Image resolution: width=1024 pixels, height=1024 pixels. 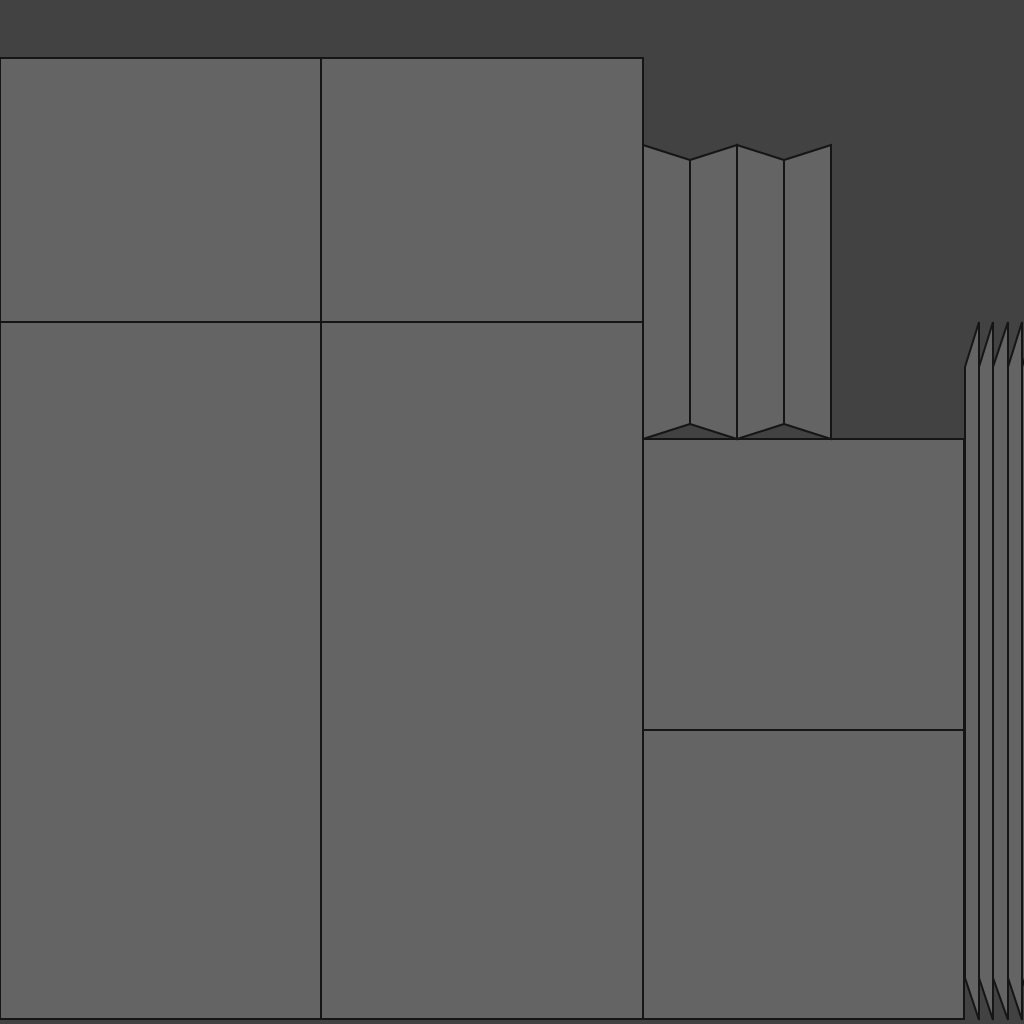 I want to click on wall-panel-top-right, so click(x=482, y=190).